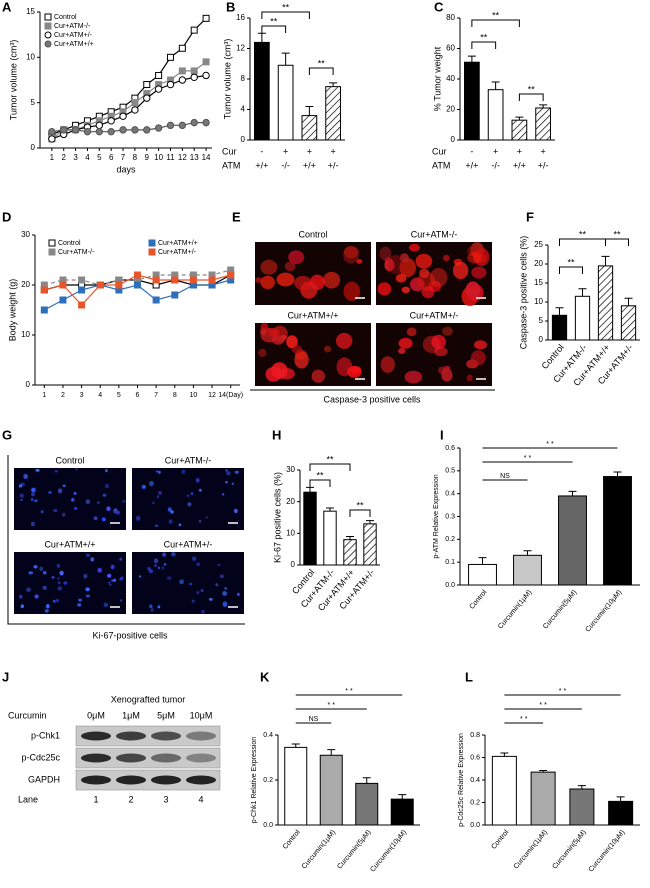  I want to click on y-tick-label: 15, so click(30, 11).